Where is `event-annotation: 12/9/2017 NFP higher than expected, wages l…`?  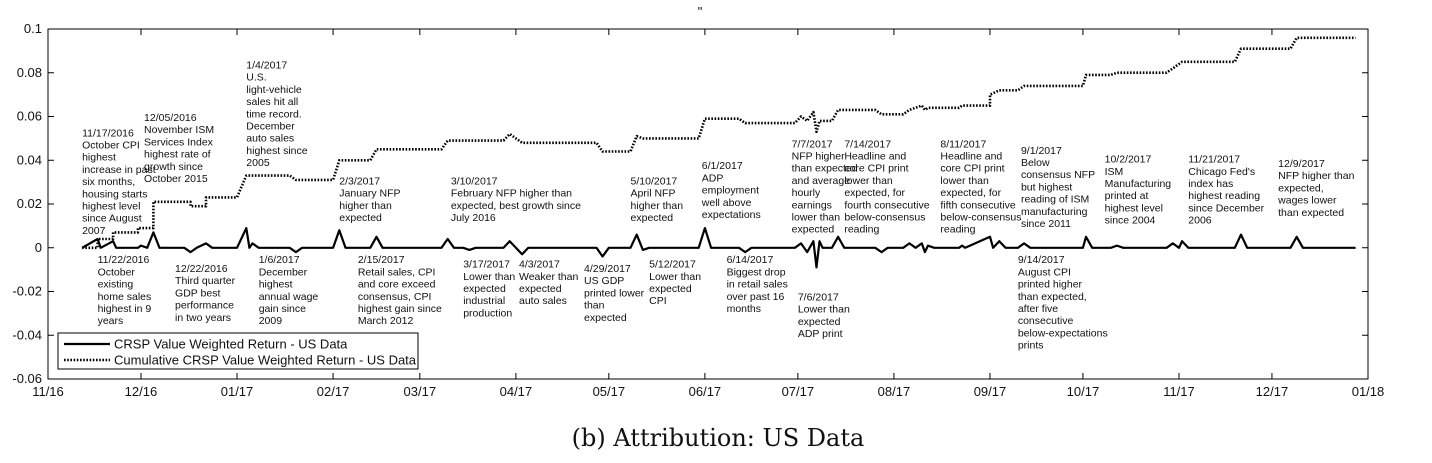 event-annotation: 12/9/2017 NFP higher than expected, wages l… is located at coordinates (1315, 188).